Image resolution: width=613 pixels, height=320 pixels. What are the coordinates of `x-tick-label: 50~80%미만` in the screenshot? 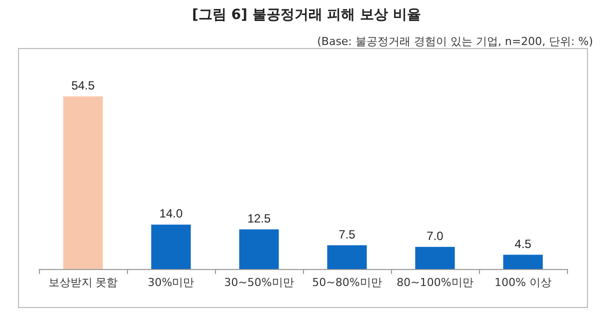 It's located at (347, 282).